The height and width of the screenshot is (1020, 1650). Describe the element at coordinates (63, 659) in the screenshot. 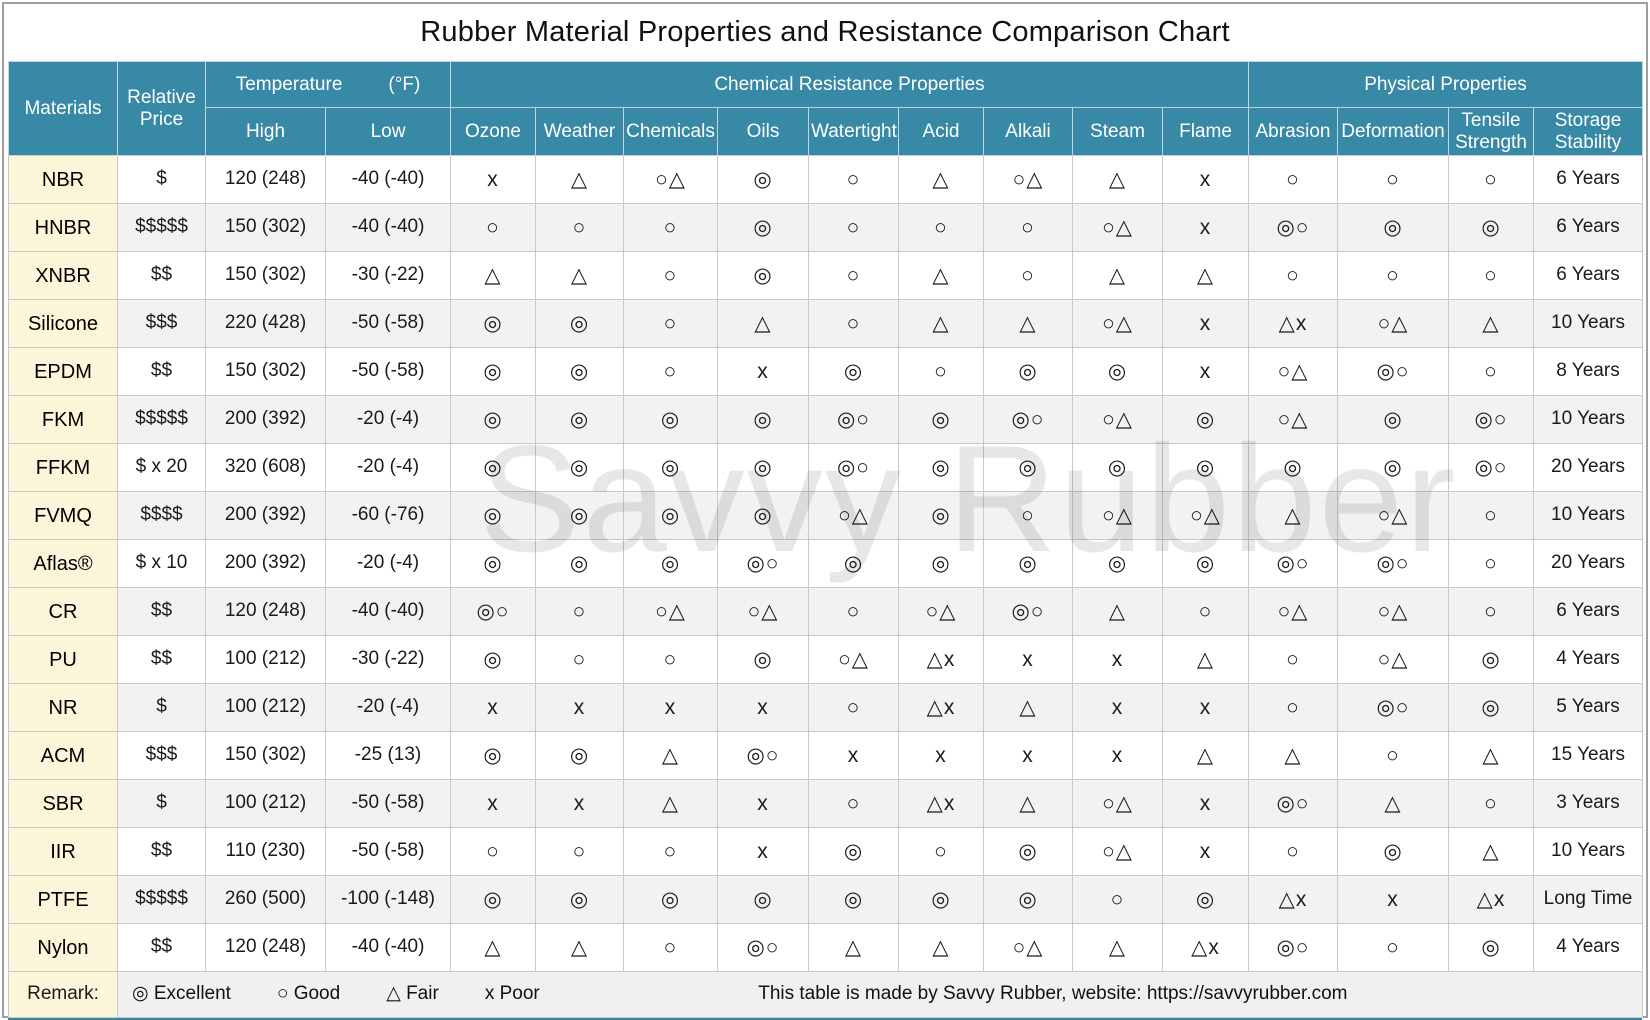

I see `material-cell: PU` at that location.